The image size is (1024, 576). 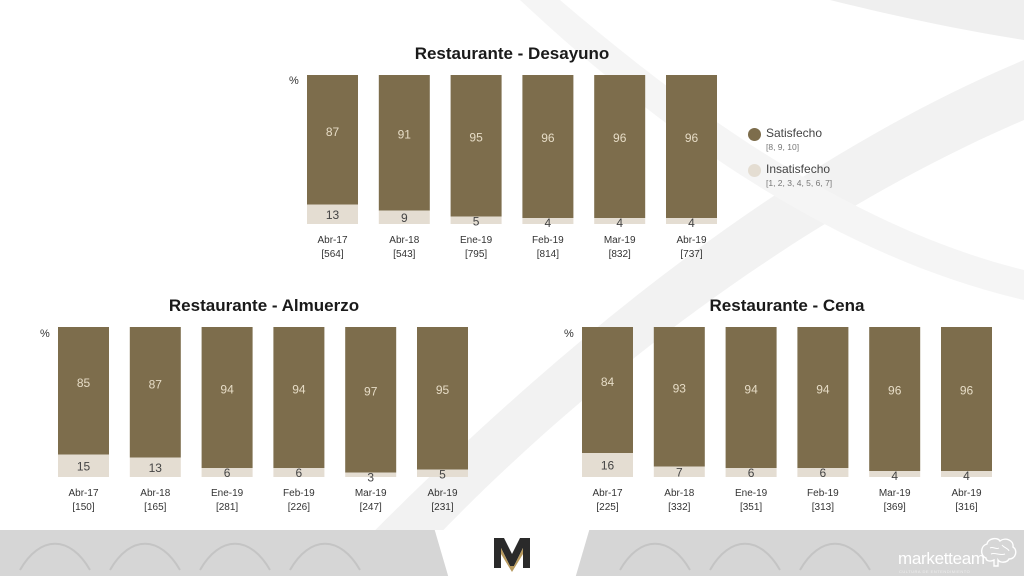 I want to click on base-label: [313], so click(x=823, y=507).